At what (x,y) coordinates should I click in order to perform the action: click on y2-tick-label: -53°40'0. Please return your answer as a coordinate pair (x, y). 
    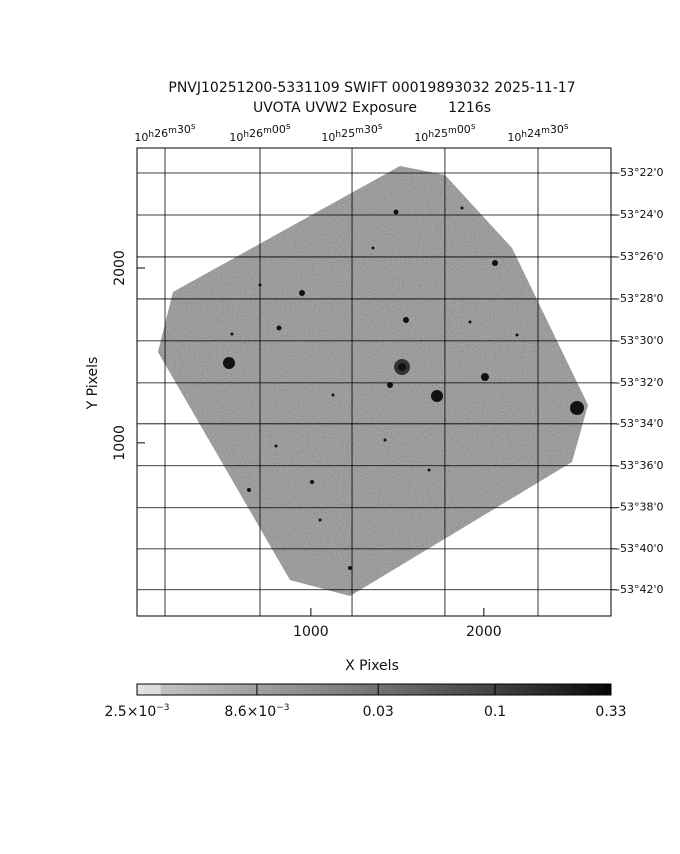
    Looking at the image, I should click on (640, 548).